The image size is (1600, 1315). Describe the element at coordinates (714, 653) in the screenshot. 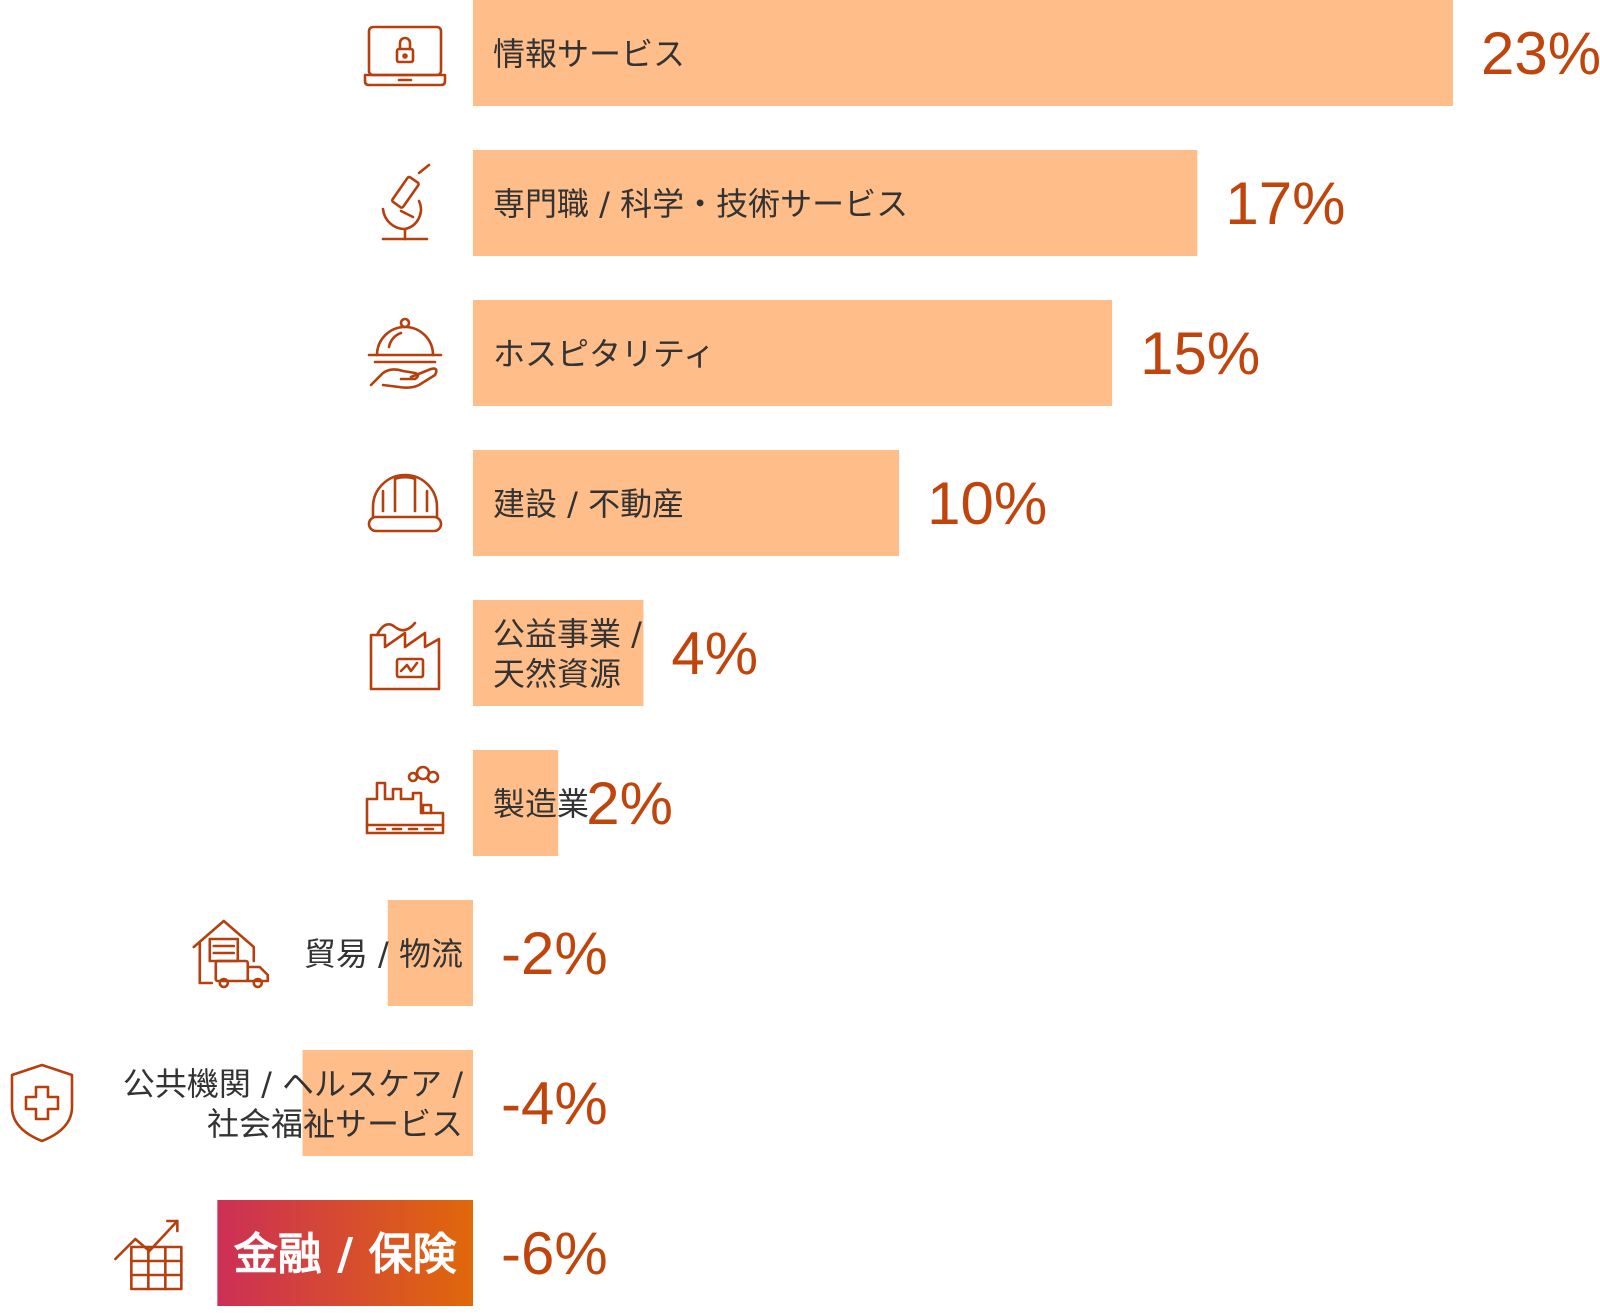

I see `value-label-5: 4%` at that location.